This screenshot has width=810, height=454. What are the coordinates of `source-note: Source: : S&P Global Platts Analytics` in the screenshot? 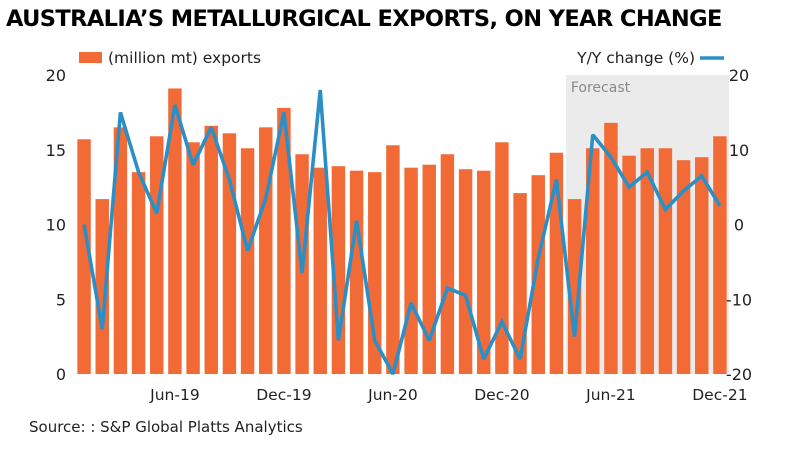 It's located at (166, 427).